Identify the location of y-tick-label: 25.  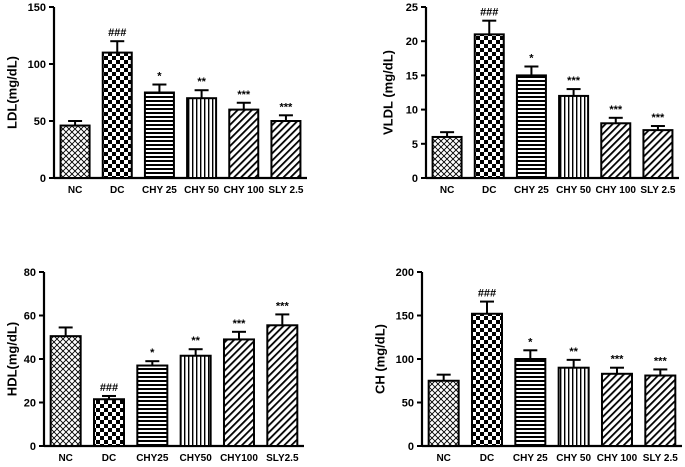
(412, 8).